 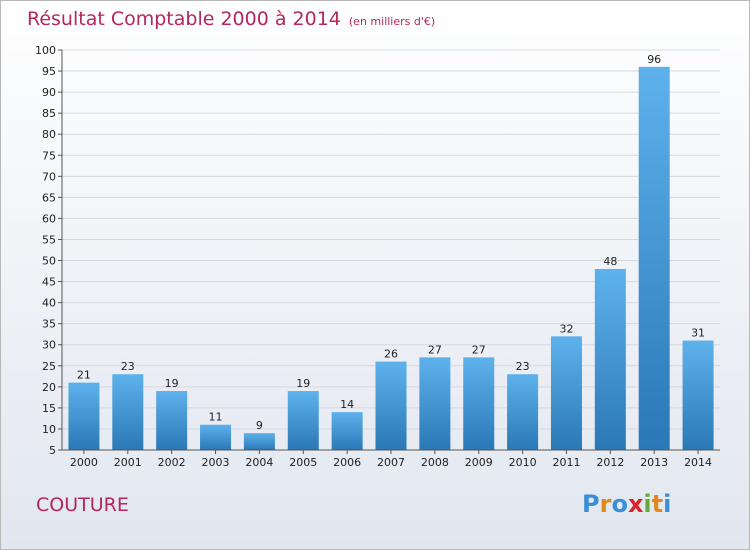 I want to click on logo-letter: r, so click(x=605, y=504).